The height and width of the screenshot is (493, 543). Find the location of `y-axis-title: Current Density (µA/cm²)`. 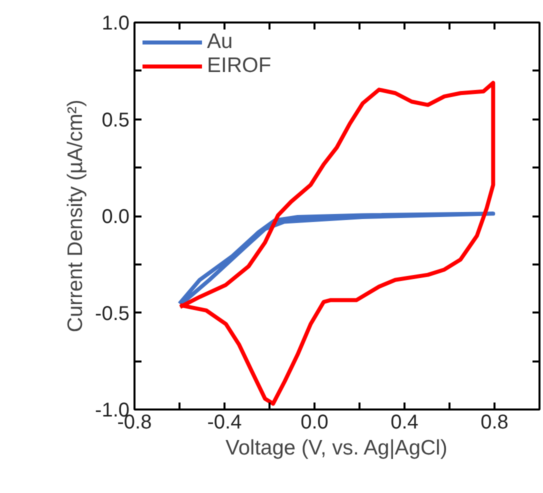

y-axis-title: Current Density (µA/cm²) is located at coordinates (76, 216).